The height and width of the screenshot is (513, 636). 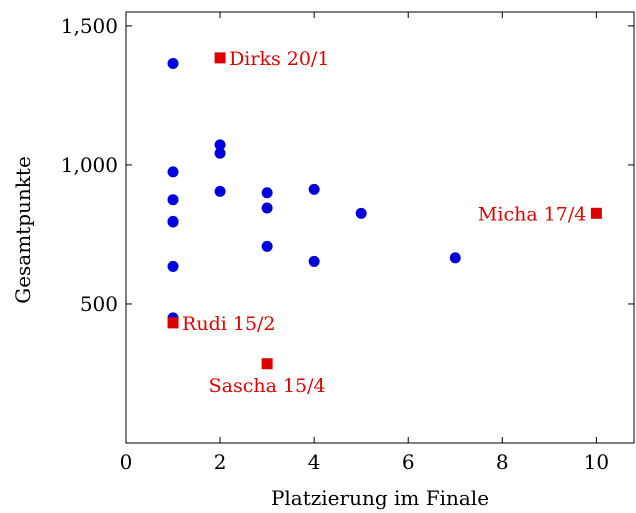 What do you see at coordinates (23, 230) in the screenshot?
I see `y-axis-label: Gesamtpunkte` at bounding box center [23, 230].